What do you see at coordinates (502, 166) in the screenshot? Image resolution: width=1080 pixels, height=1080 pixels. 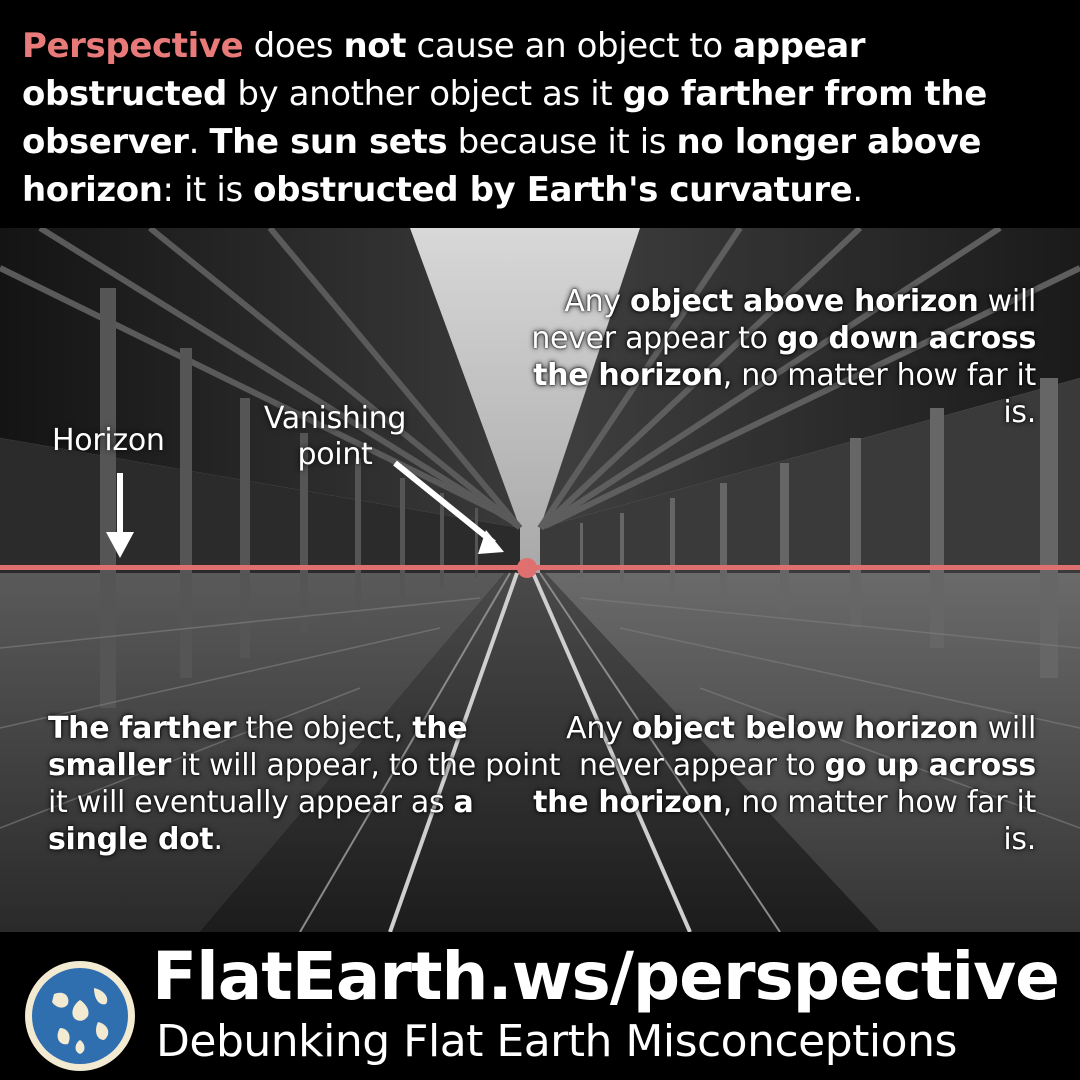 I see `text-run: no longer above horizon` at bounding box center [502, 166].